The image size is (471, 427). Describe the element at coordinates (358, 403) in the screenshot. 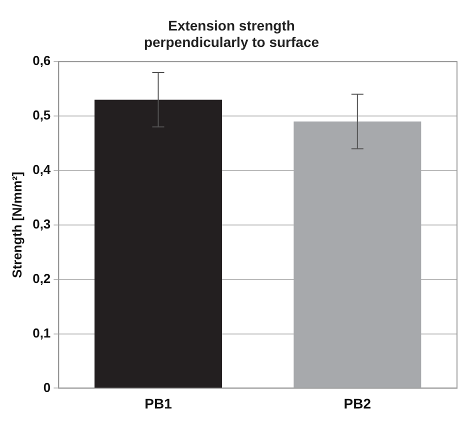

I see `x-tick-label: PB2` at that location.